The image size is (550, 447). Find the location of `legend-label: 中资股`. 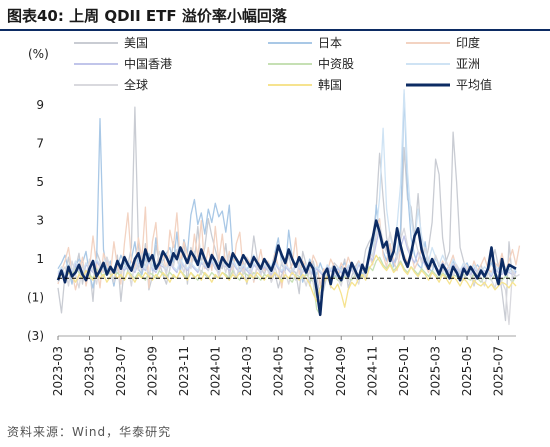

legend-label: 中资股 is located at coordinates (336, 63).